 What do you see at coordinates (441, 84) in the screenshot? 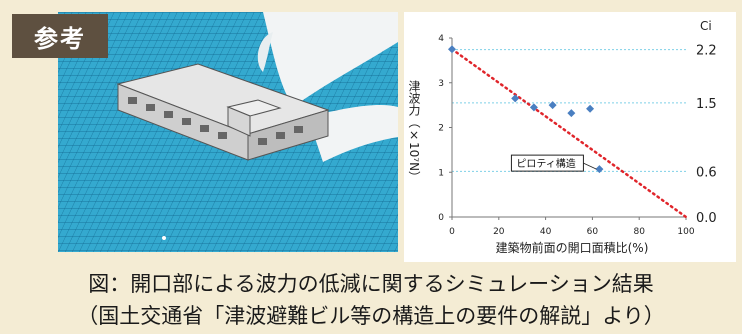
I see `y-tick-label: 3` at bounding box center [441, 84].